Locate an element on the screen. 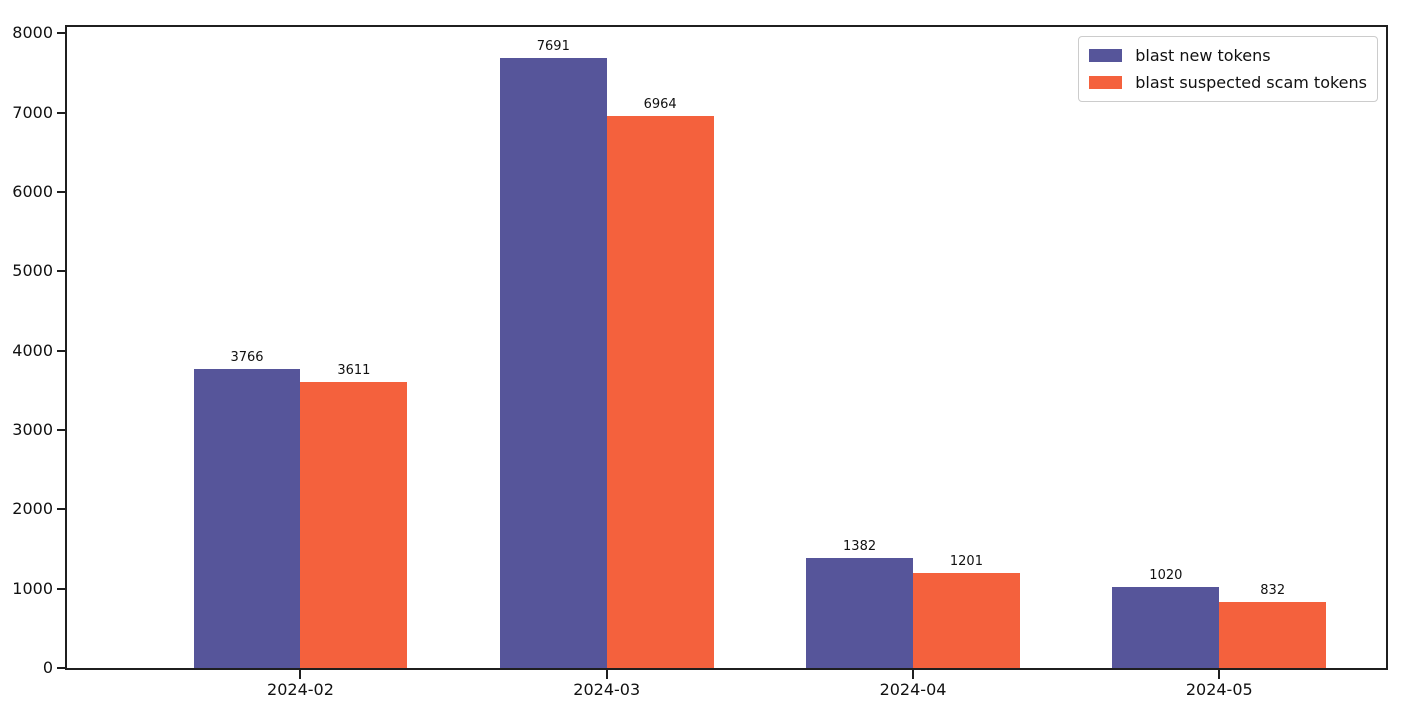 The width and height of the screenshot is (1408, 705). legend-label: blast new tokens is located at coordinates (1203, 55).